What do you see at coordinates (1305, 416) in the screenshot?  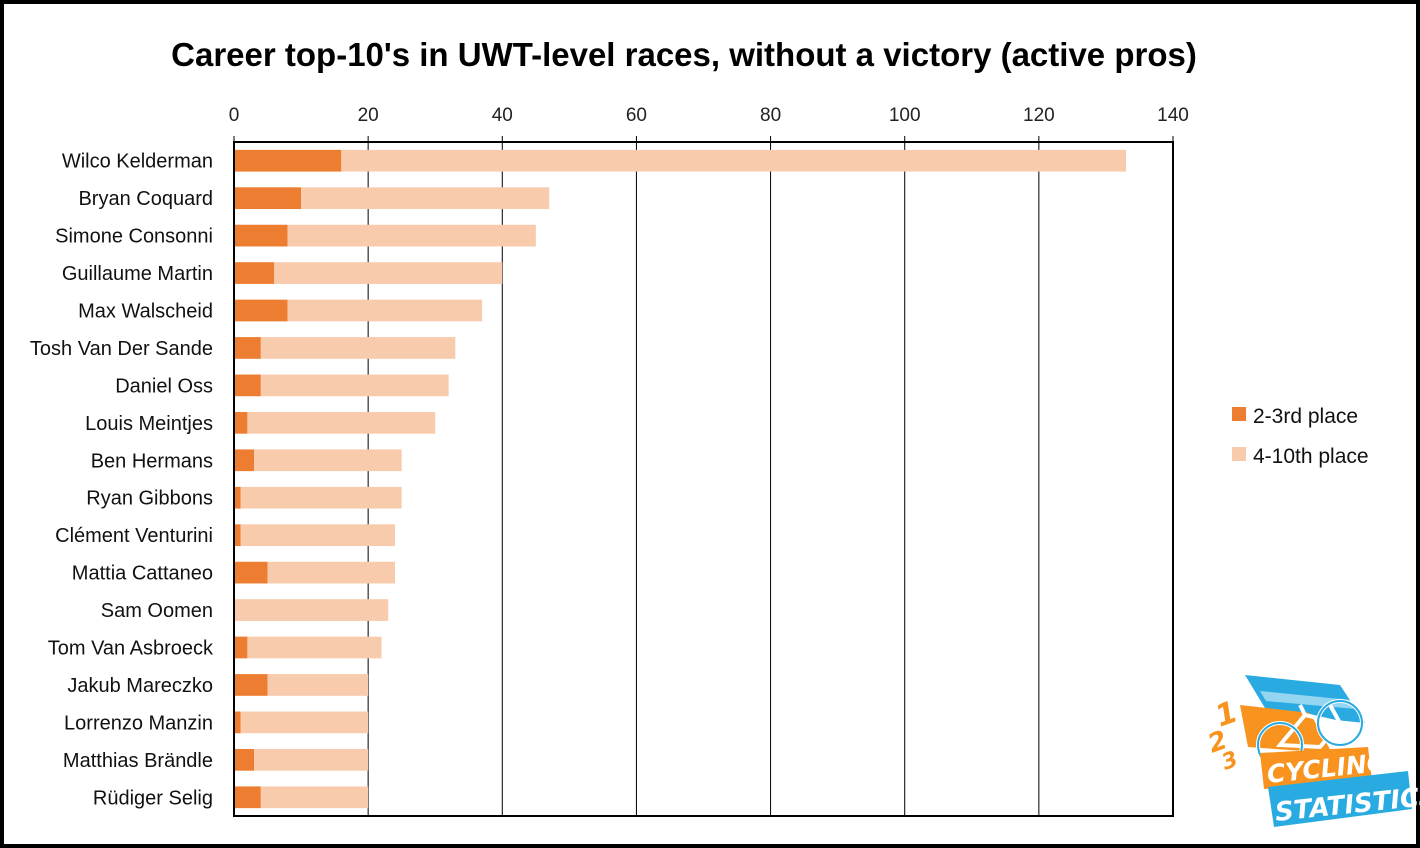 I see `legend-label: 2-3rd place` at bounding box center [1305, 416].